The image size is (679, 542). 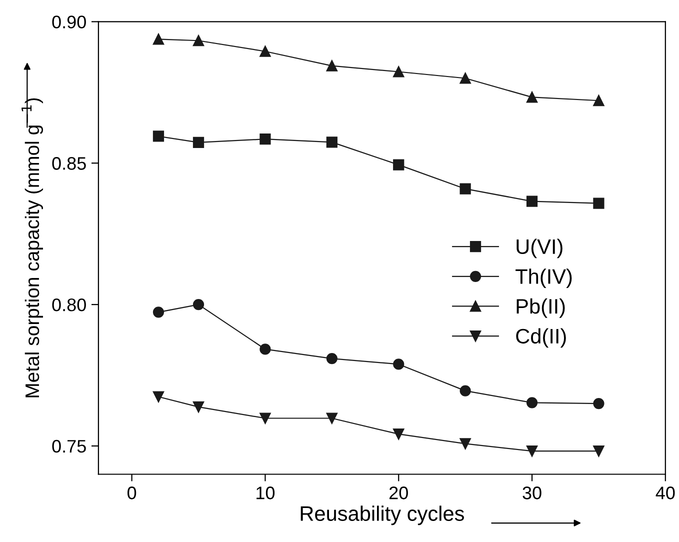 What do you see at coordinates (69, 22) in the screenshot?
I see `y-tick-label: 0.90` at bounding box center [69, 22].